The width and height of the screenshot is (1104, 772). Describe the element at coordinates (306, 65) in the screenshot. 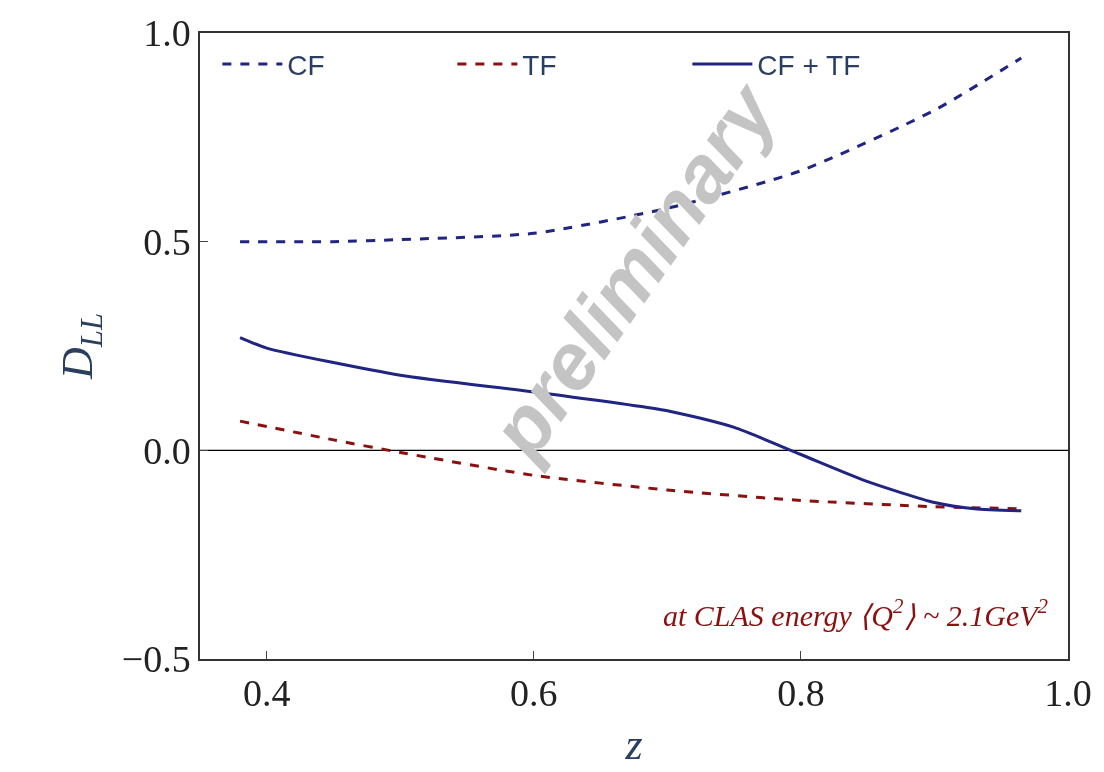

I see `legend-label: CF` at that location.